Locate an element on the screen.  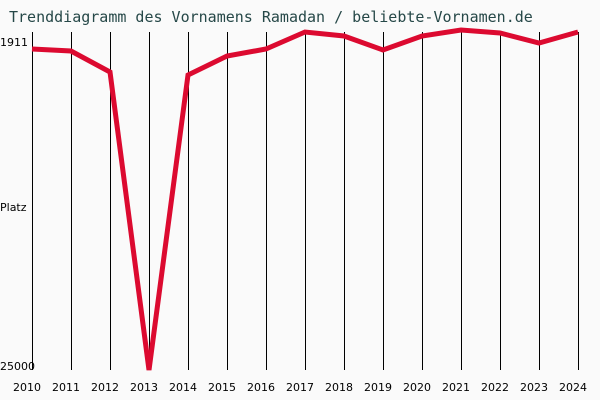
x-tick-label: 2024 is located at coordinates (573, 387).